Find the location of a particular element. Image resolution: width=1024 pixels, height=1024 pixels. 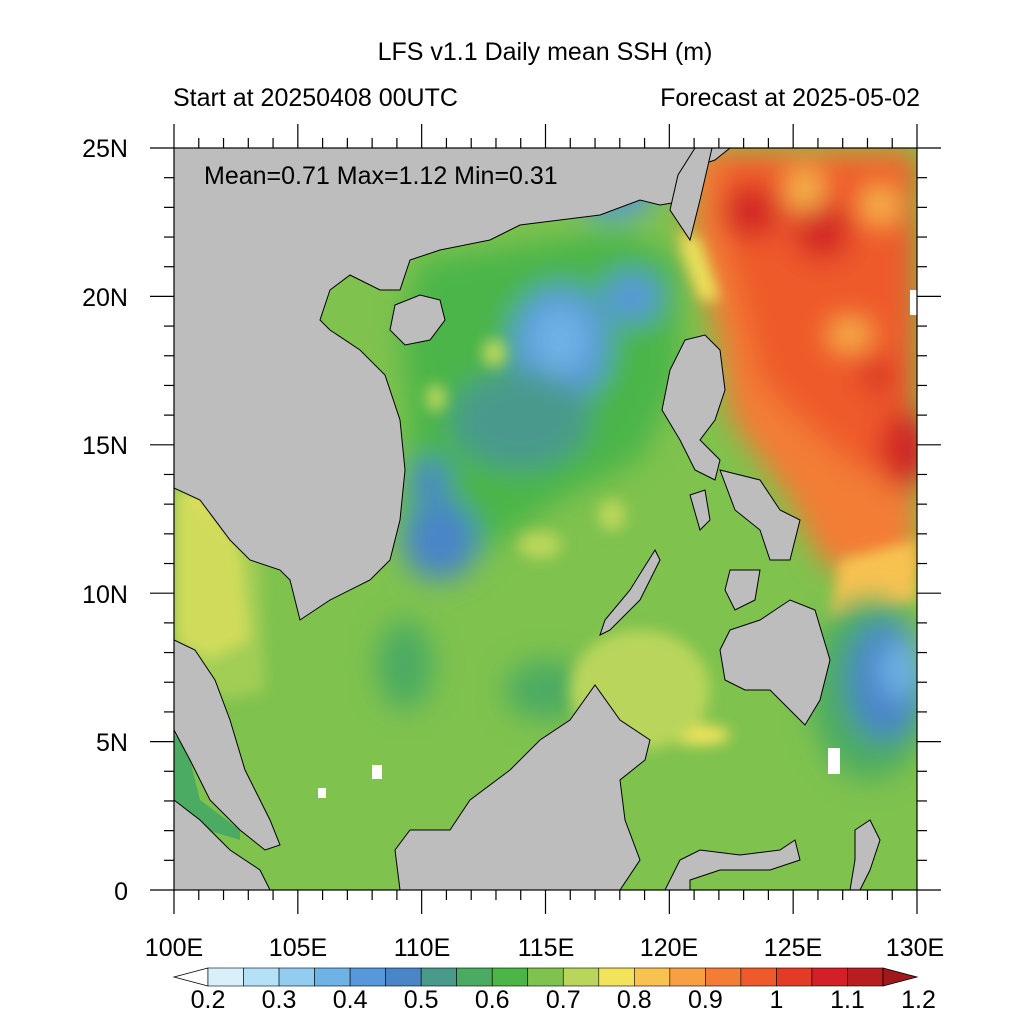

borneo is located at coordinates (522, 787).